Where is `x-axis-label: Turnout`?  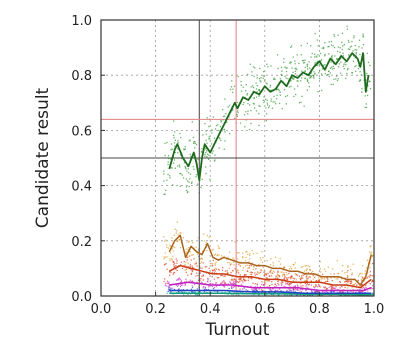
x-axis-label: Turnout is located at coordinates (237, 330).